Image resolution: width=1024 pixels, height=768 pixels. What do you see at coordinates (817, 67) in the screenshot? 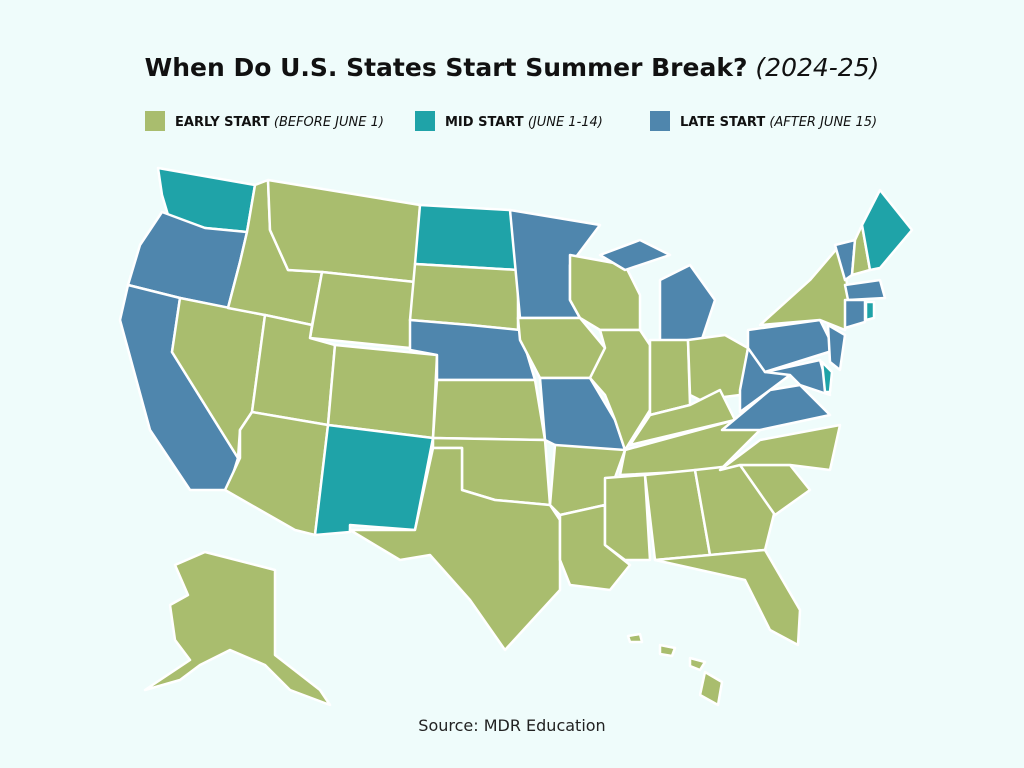
I see `title-period: (2024-25)` at bounding box center [817, 67].